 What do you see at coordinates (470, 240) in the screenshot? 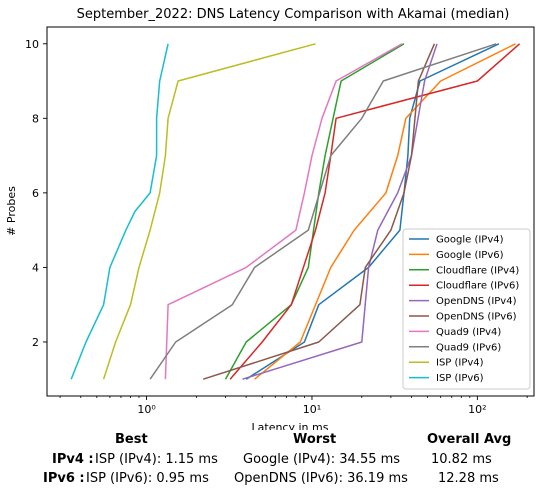
I see `legend-entry: Google (IPv4)` at bounding box center [470, 240].